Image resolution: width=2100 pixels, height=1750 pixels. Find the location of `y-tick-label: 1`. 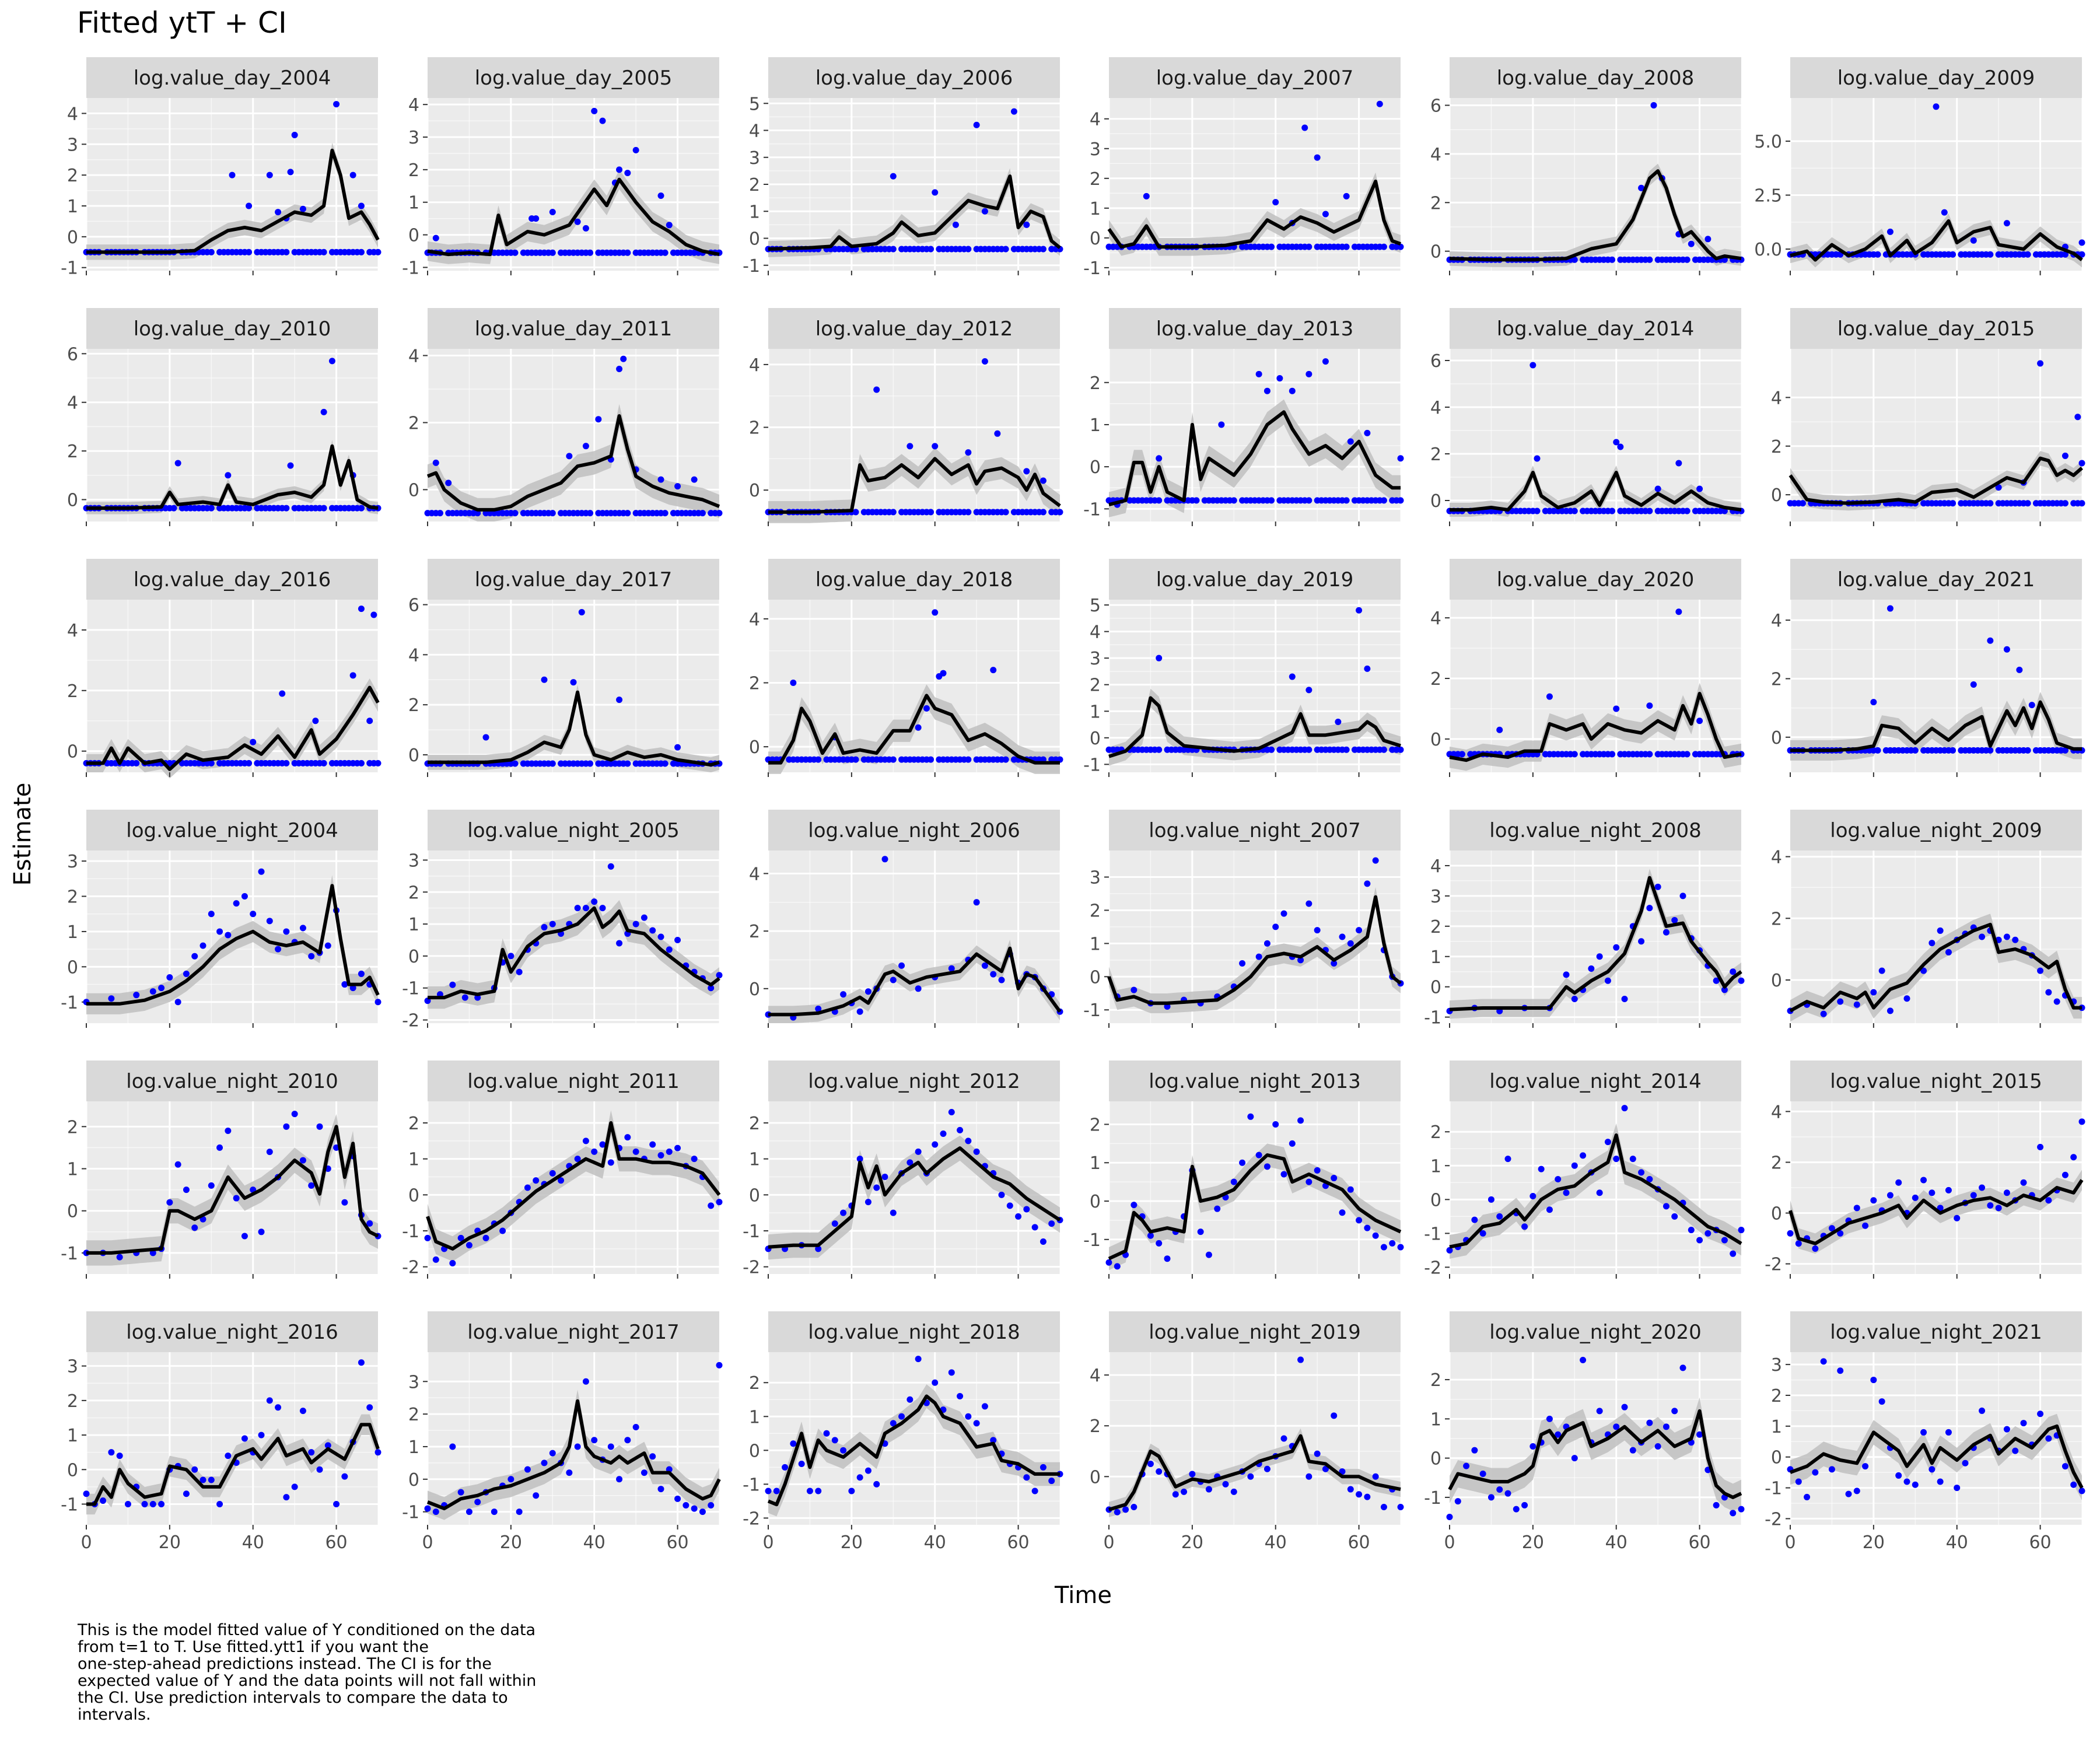

y-tick-label: 1 is located at coordinates (754, 212).